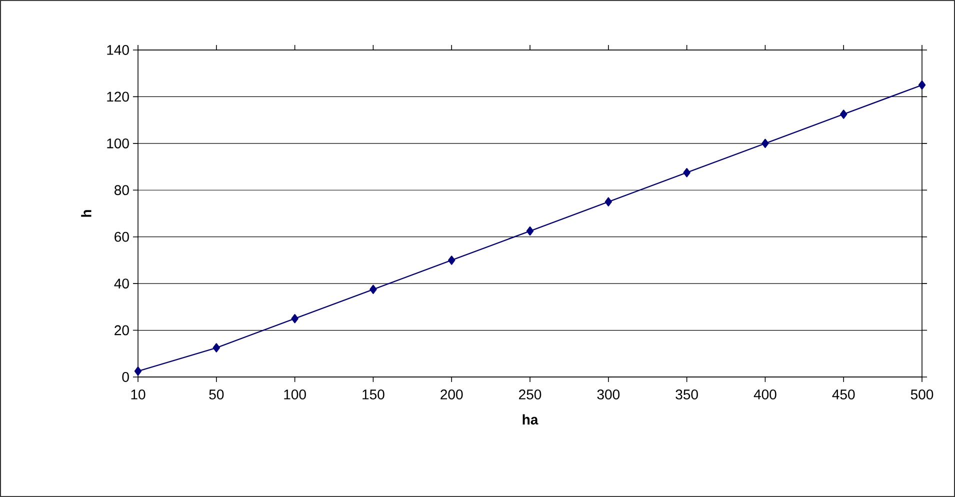 The image size is (955, 497). Describe the element at coordinates (118, 50) in the screenshot. I see `y-tick-label: 140` at that location.